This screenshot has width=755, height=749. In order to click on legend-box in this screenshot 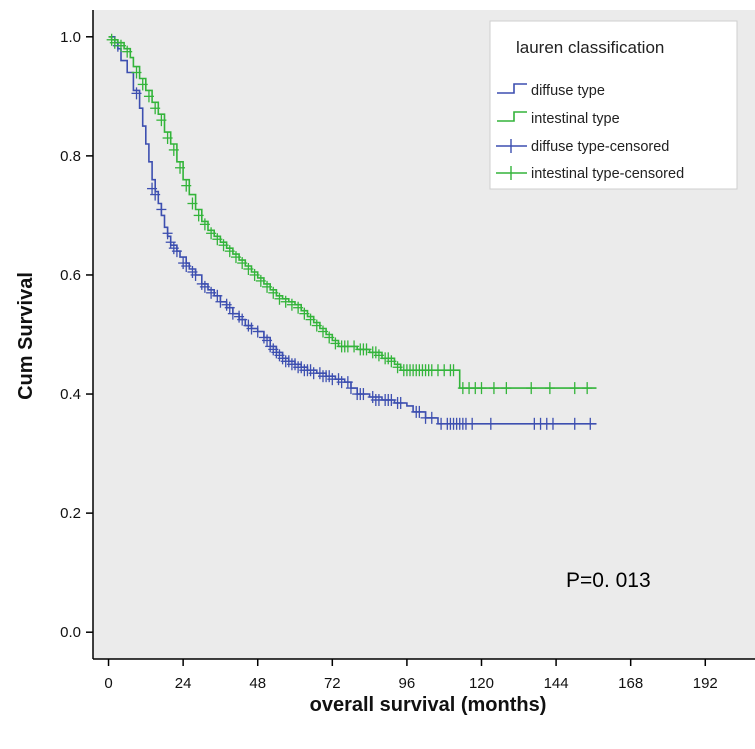, I will do `click(613, 105)`.